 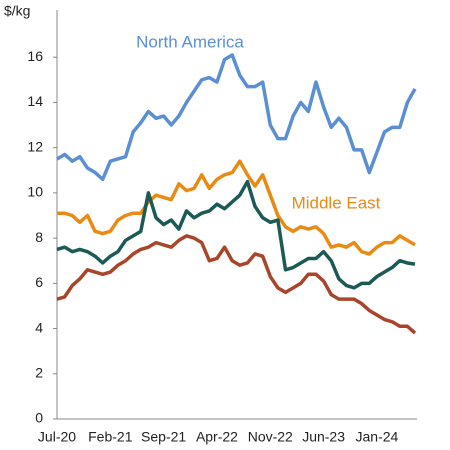 What do you see at coordinates (377, 437) in the screenshot?
I see `x-tick-label: Jan-24` at bounding box center [377, 437].